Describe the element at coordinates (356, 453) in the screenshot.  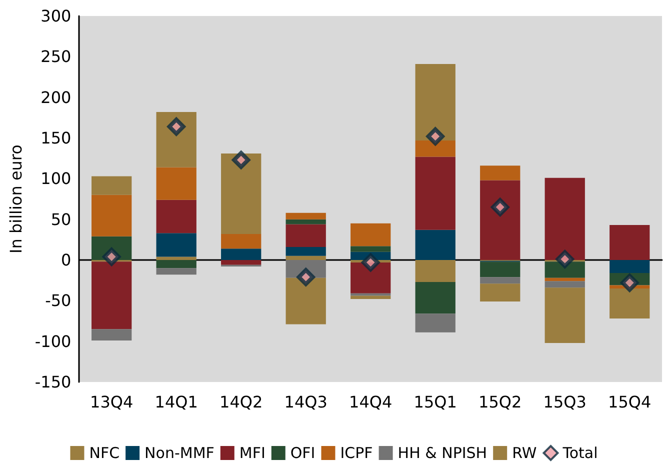
I see `legend-label: ICPF` at that location.